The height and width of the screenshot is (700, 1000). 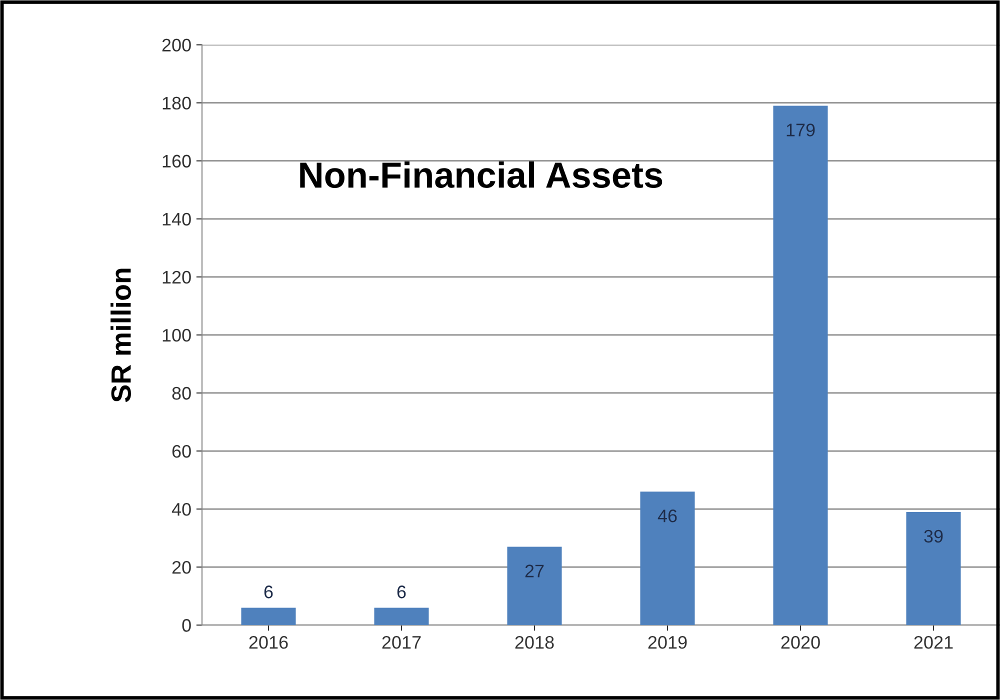 I want to click on y-tick-label: 180, so click(x=176, y=103).